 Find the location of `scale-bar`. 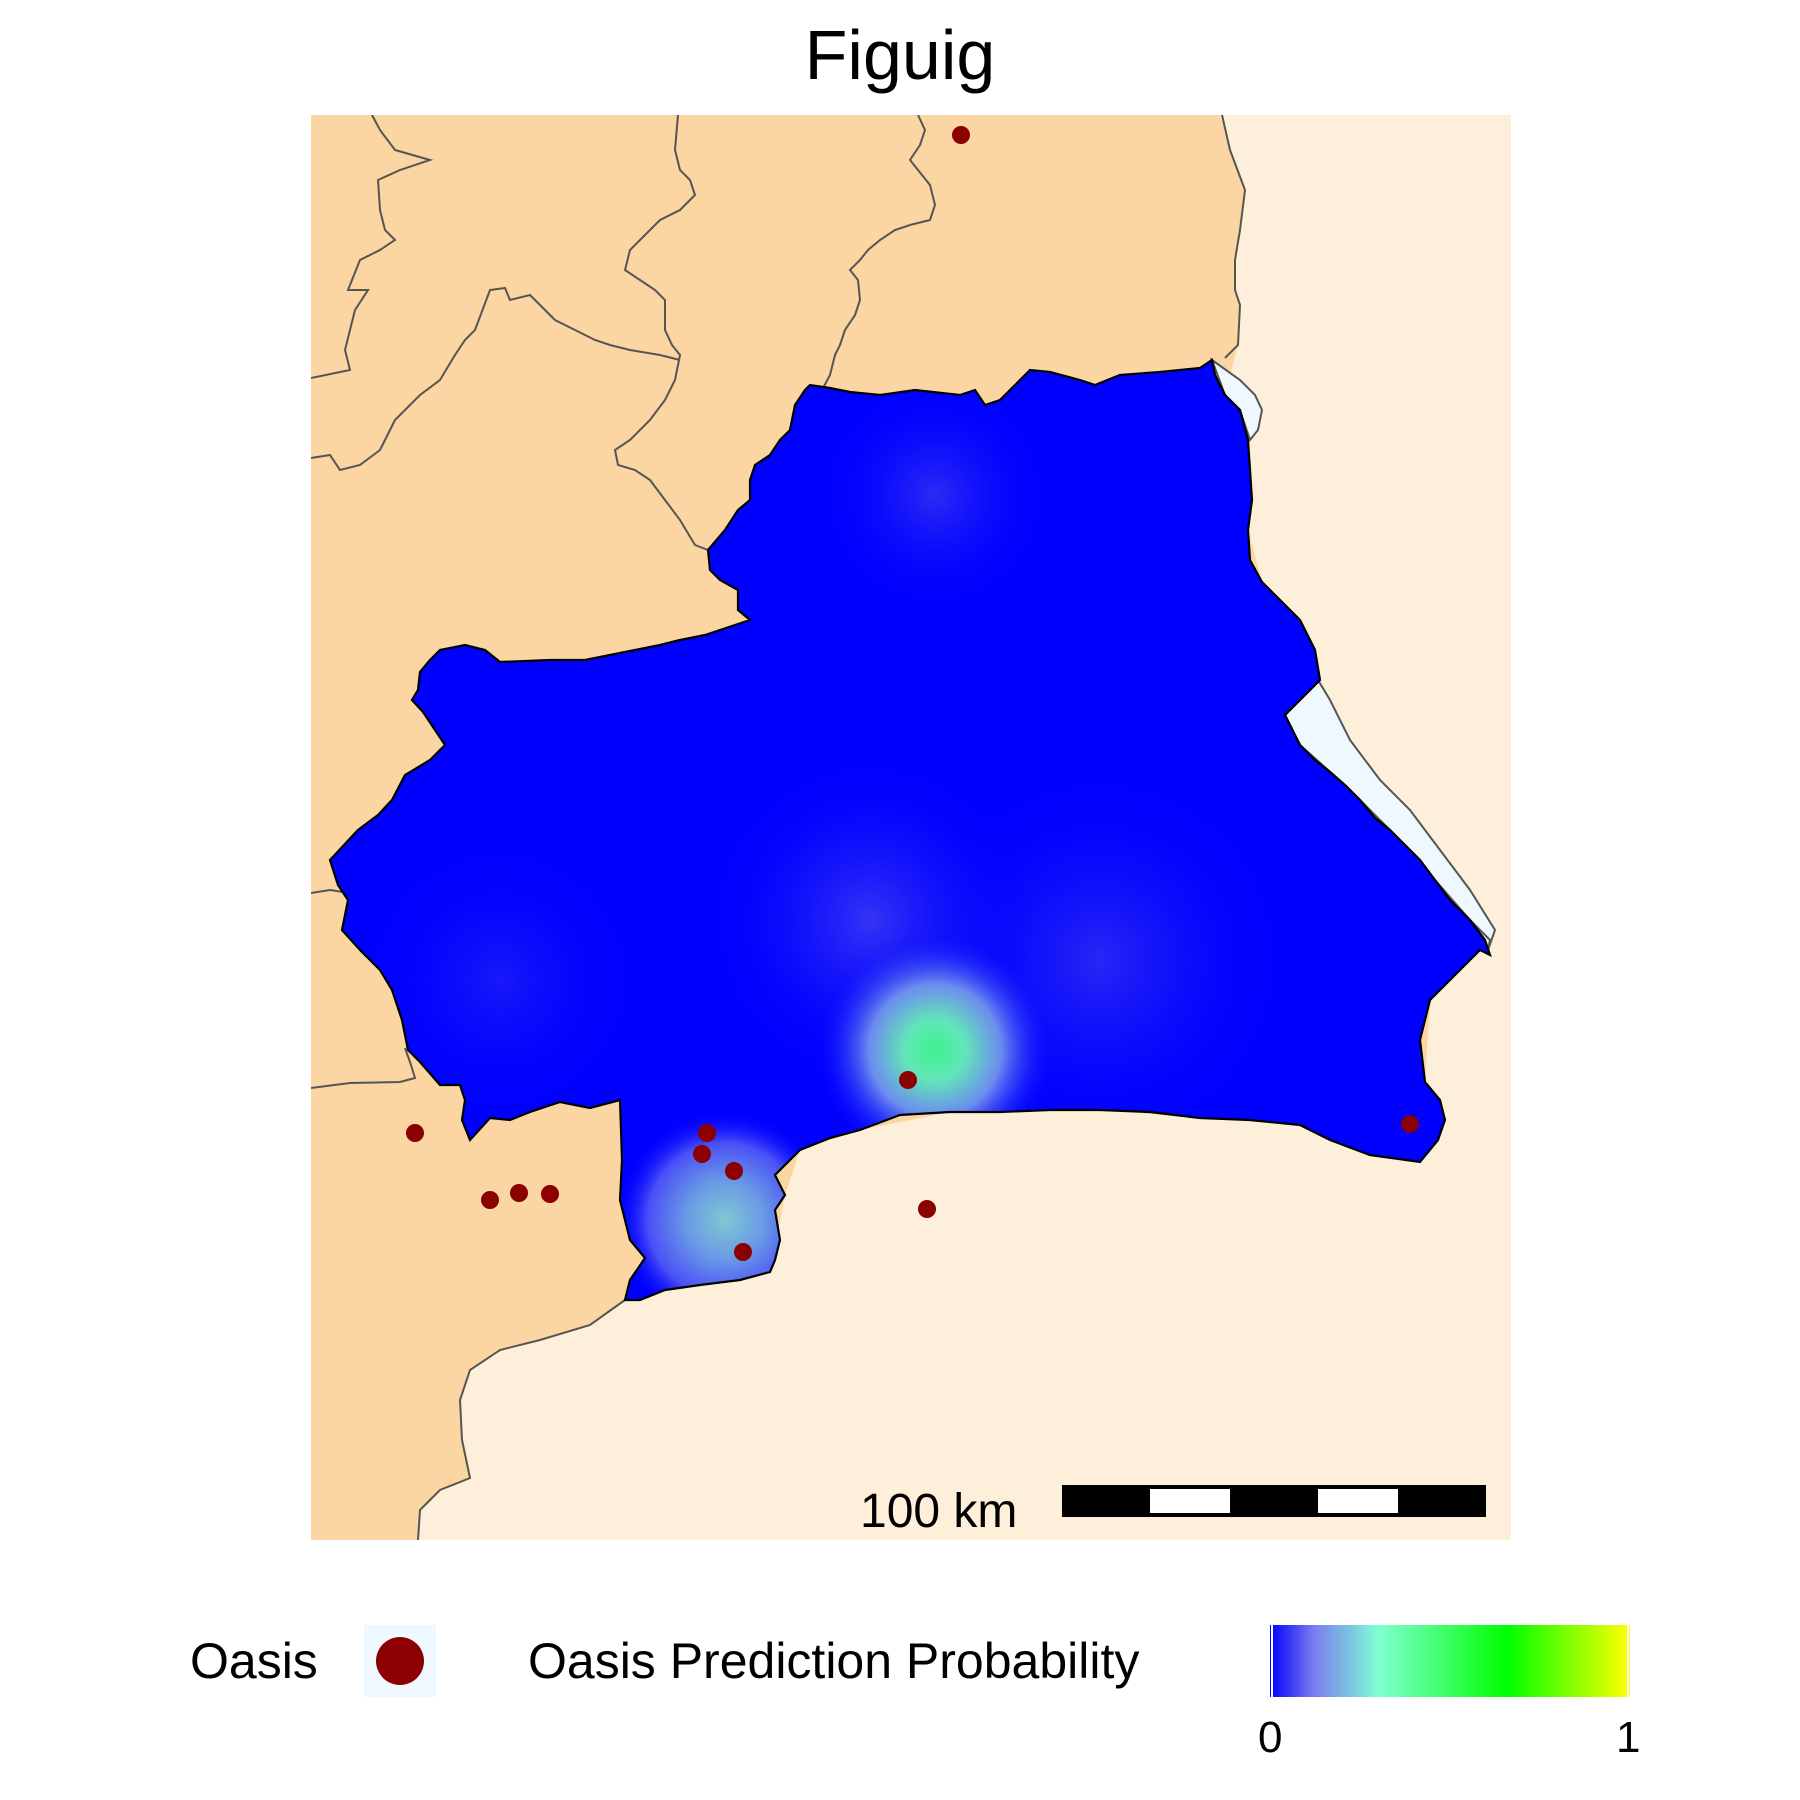

scale-bar is located at coordinates (1274, 1501).